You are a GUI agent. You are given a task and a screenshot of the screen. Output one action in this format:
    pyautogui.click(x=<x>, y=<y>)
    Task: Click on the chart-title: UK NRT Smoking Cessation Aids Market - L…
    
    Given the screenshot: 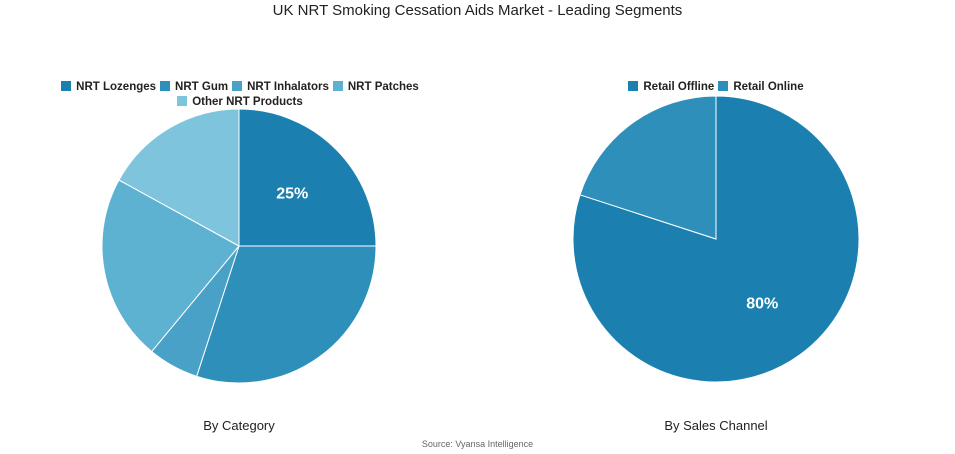 What is the action you would take?
    pyautogui.click(x=477, y=10)
    